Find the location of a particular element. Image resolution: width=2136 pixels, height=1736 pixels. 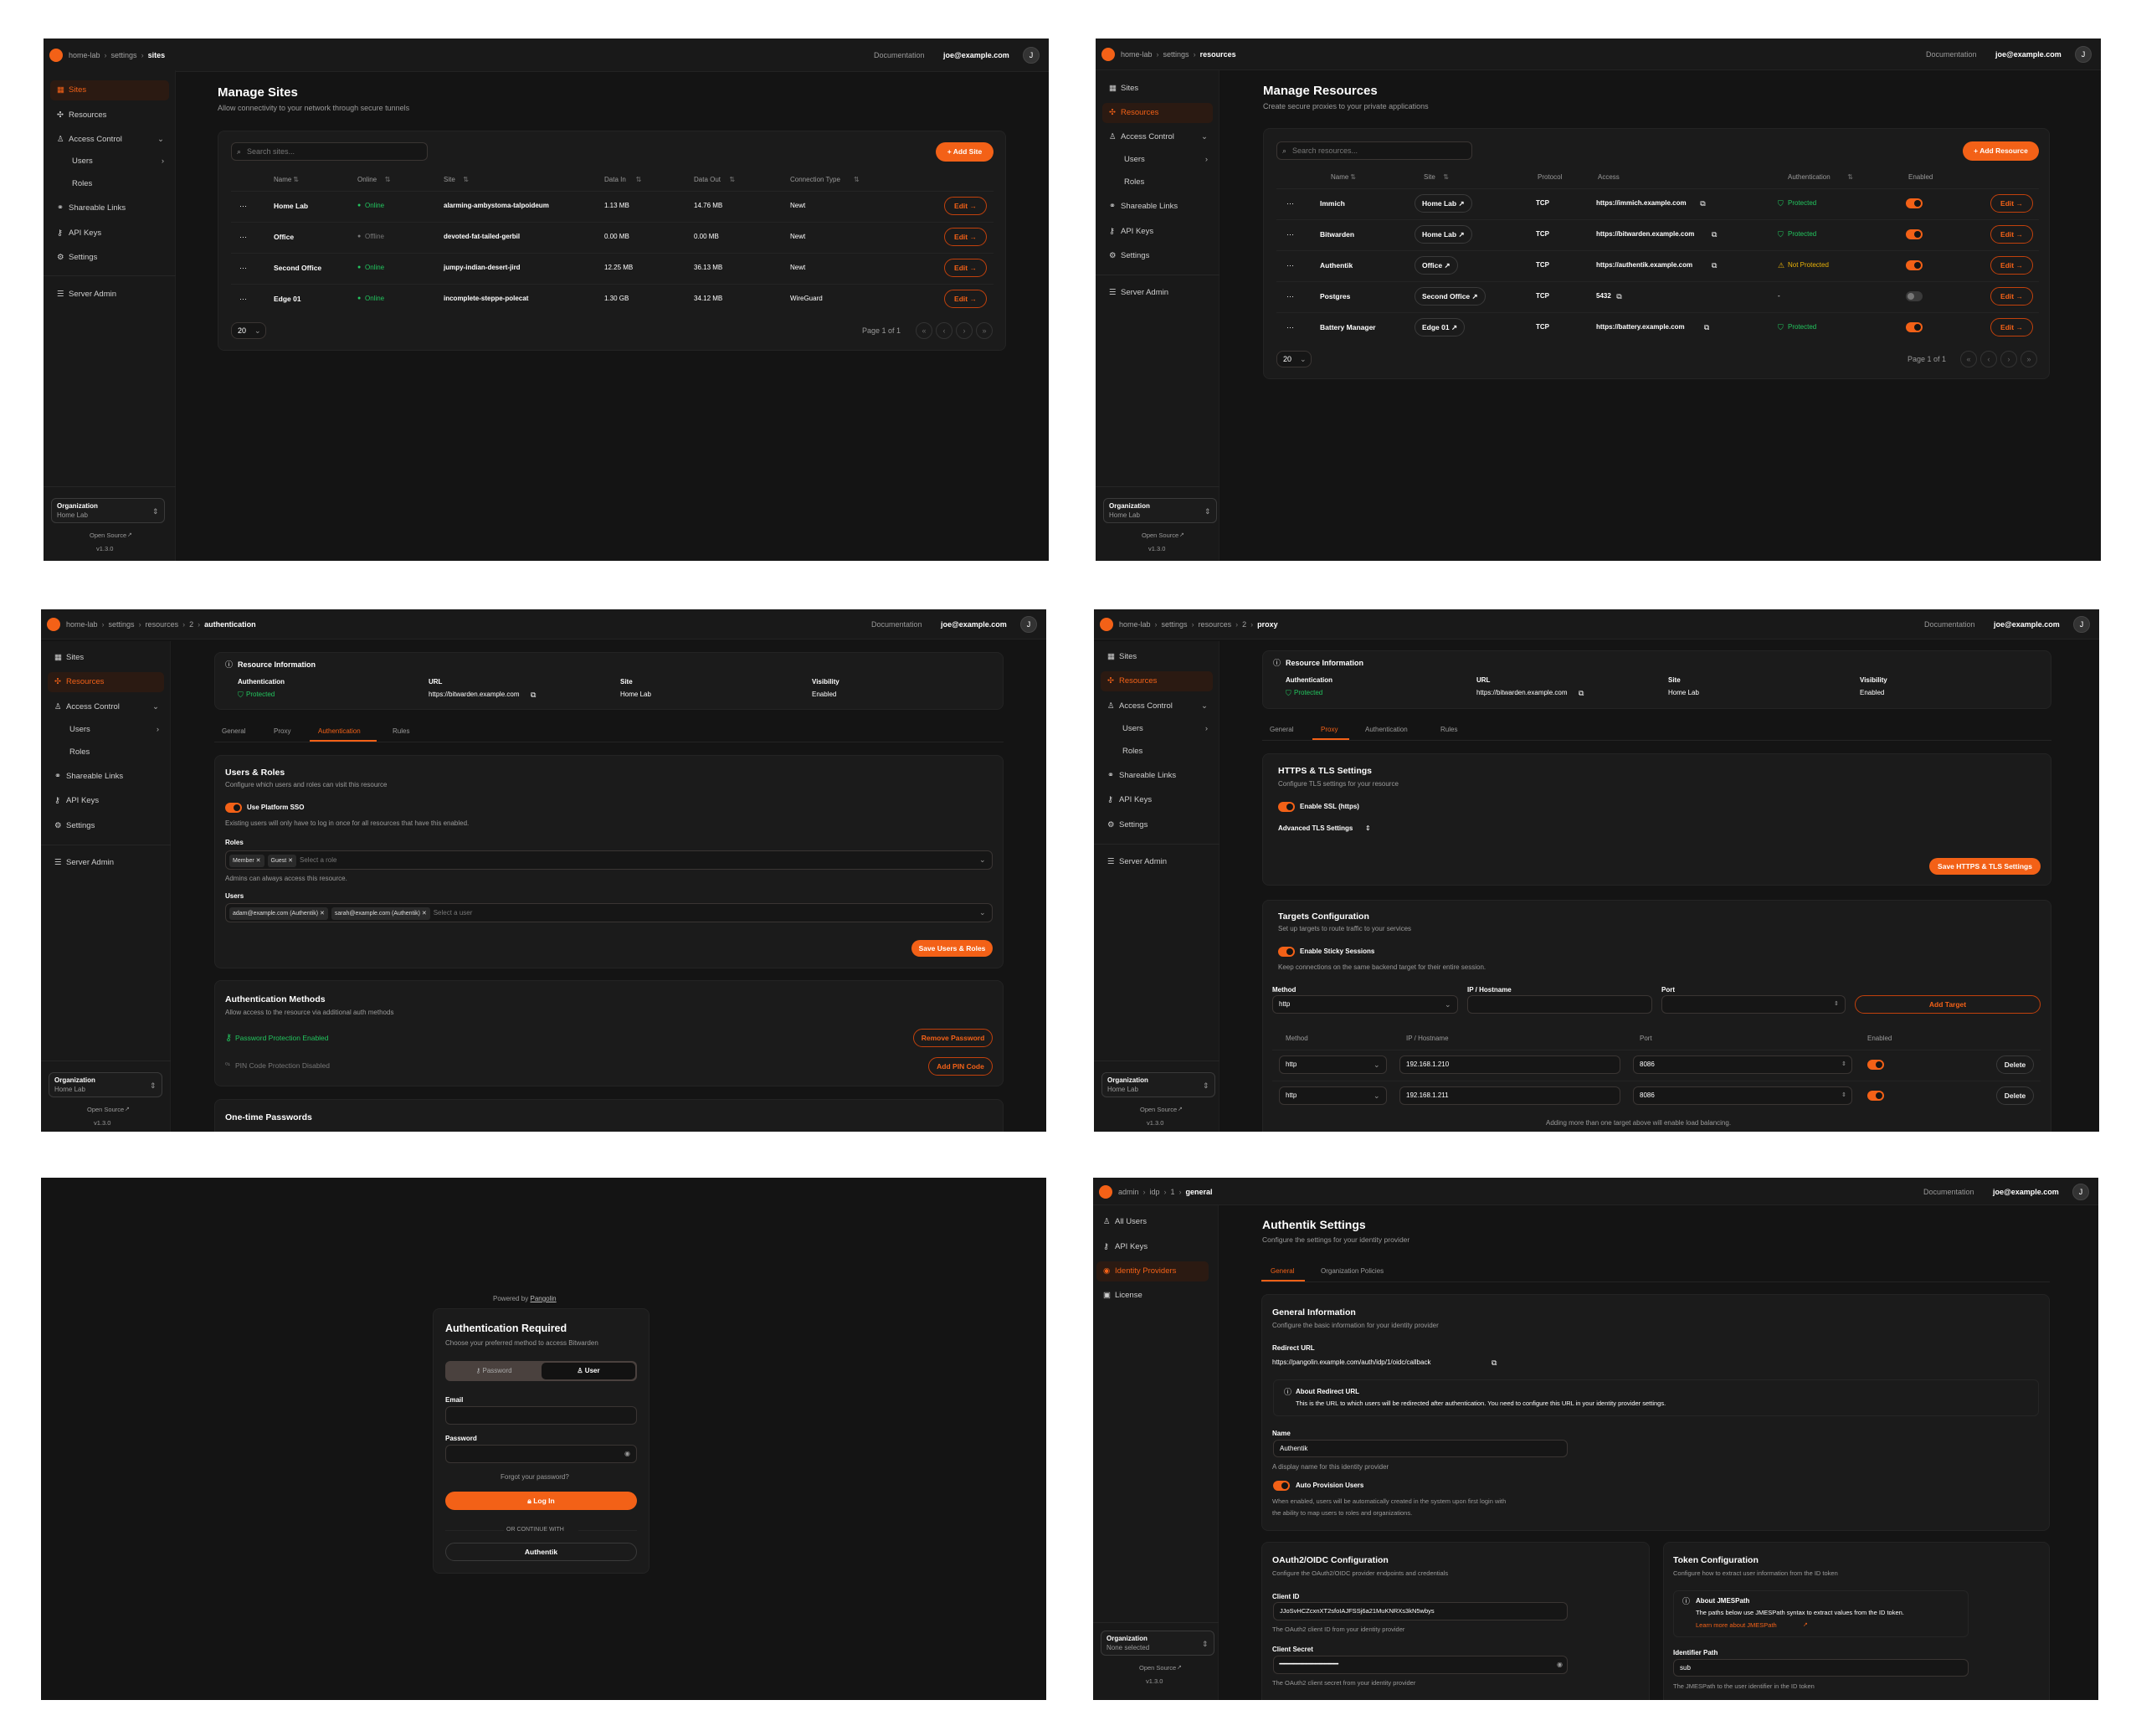

column-header-authentication: Authentication is located at coordinates (1809, 177).